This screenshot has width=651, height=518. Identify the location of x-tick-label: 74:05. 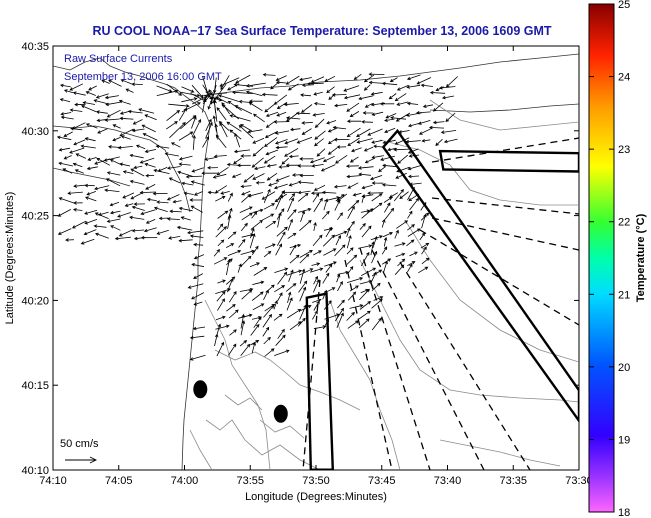
(119, 481).